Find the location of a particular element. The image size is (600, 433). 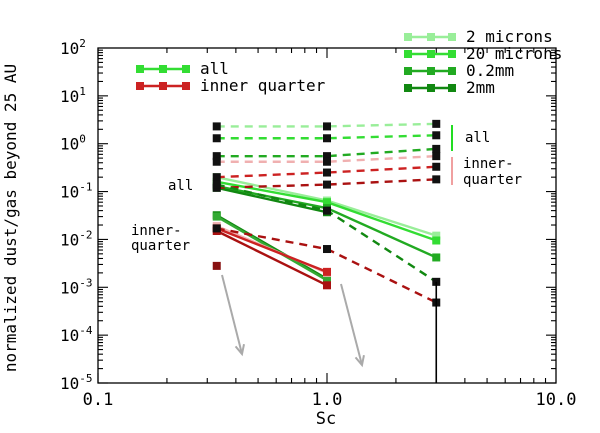

x-tick-label: 0.1 is located at coordinates (98, 400).